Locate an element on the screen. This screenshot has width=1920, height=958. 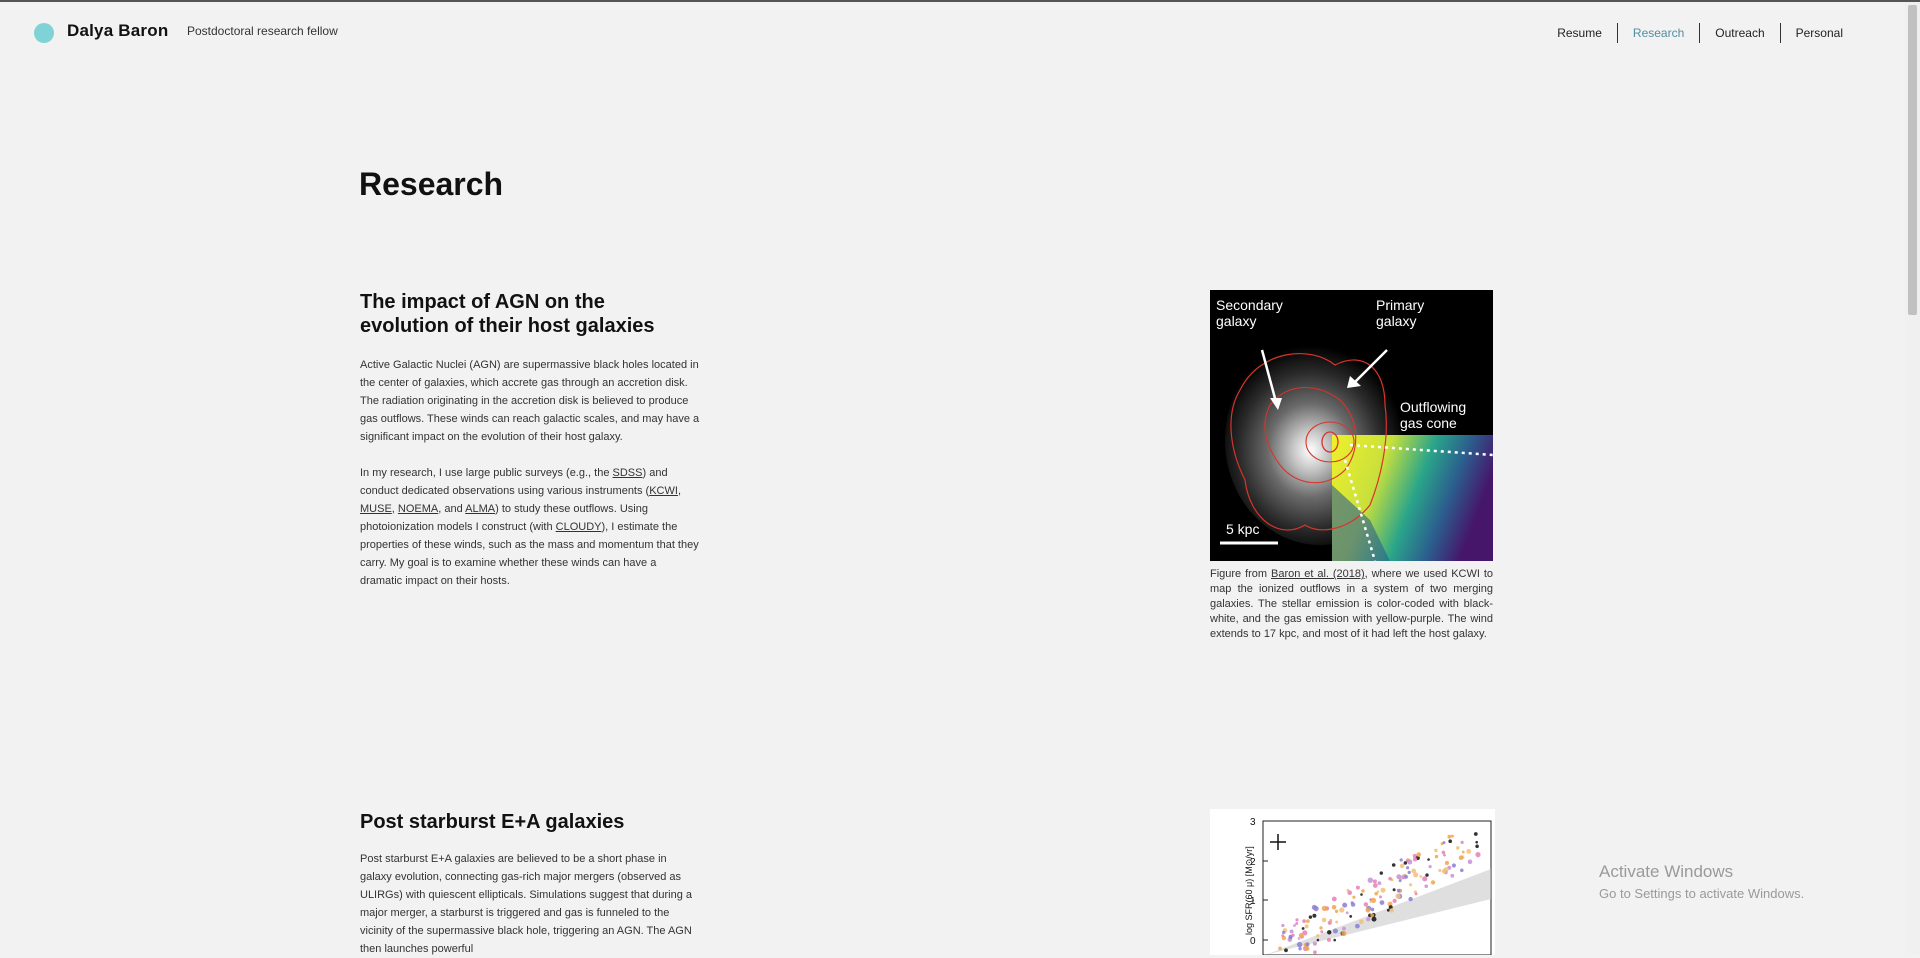
nav-outreach: Outreach is located at coordinates (1740, 33).